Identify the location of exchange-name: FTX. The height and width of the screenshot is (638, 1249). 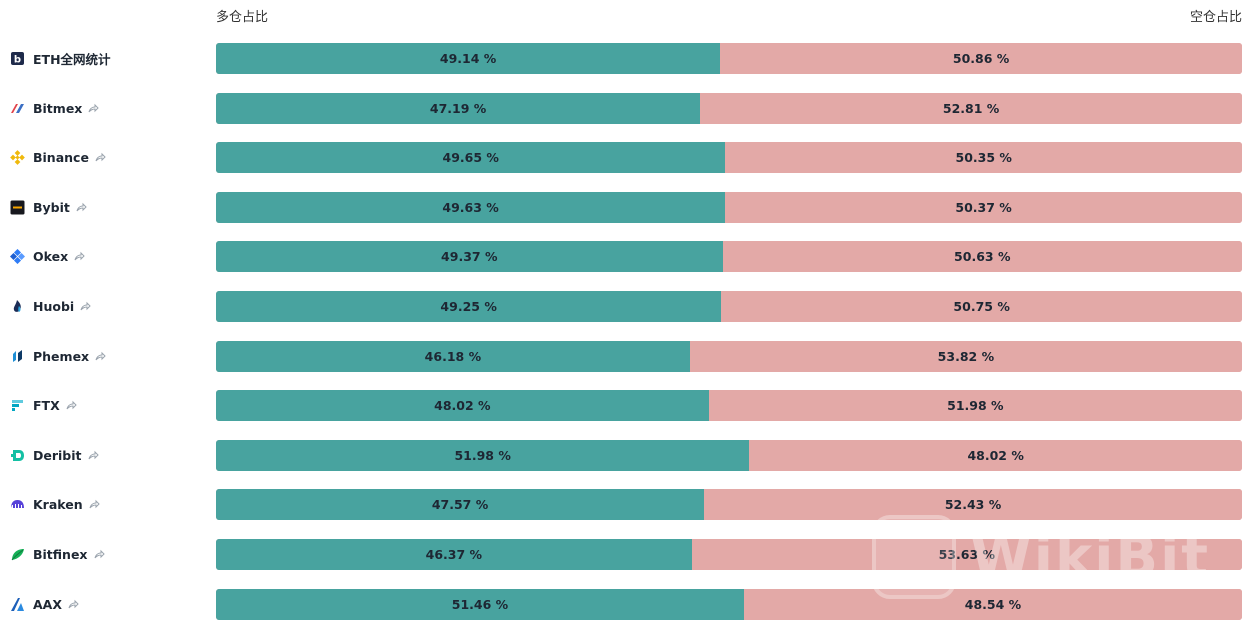
(46, 406).